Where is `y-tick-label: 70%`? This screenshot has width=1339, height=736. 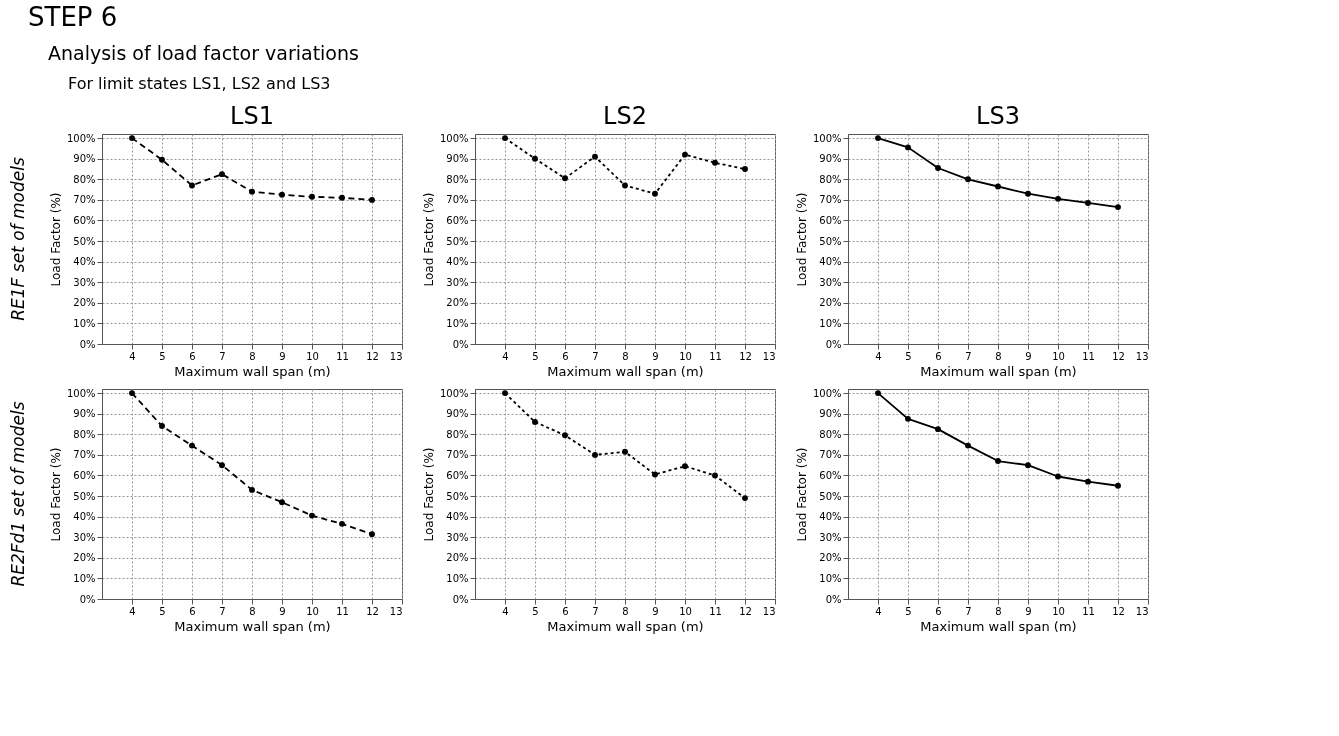
y-tick-label: 70% is located at coordinates (457, 455).